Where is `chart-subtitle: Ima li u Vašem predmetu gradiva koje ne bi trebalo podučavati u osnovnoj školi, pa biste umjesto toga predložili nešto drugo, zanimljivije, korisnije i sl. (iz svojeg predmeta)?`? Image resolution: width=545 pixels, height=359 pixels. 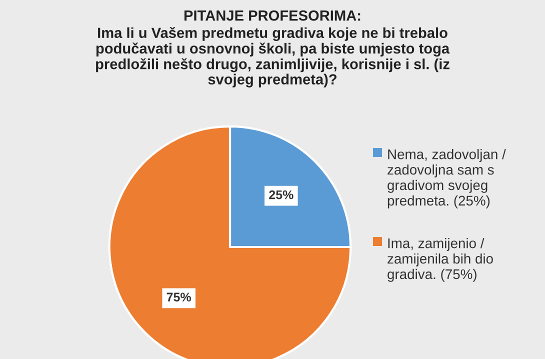
chart-subtitle: Ima li u Vašem predmetu gradiva koje ne bi trebalo podučavati u osnovnoj školi, pa biste umjesto toga predložili nešto drugo, zanimljivije, korisnije i sl. (iz svojeg predmeta)? is located at coordinates (273, 57).